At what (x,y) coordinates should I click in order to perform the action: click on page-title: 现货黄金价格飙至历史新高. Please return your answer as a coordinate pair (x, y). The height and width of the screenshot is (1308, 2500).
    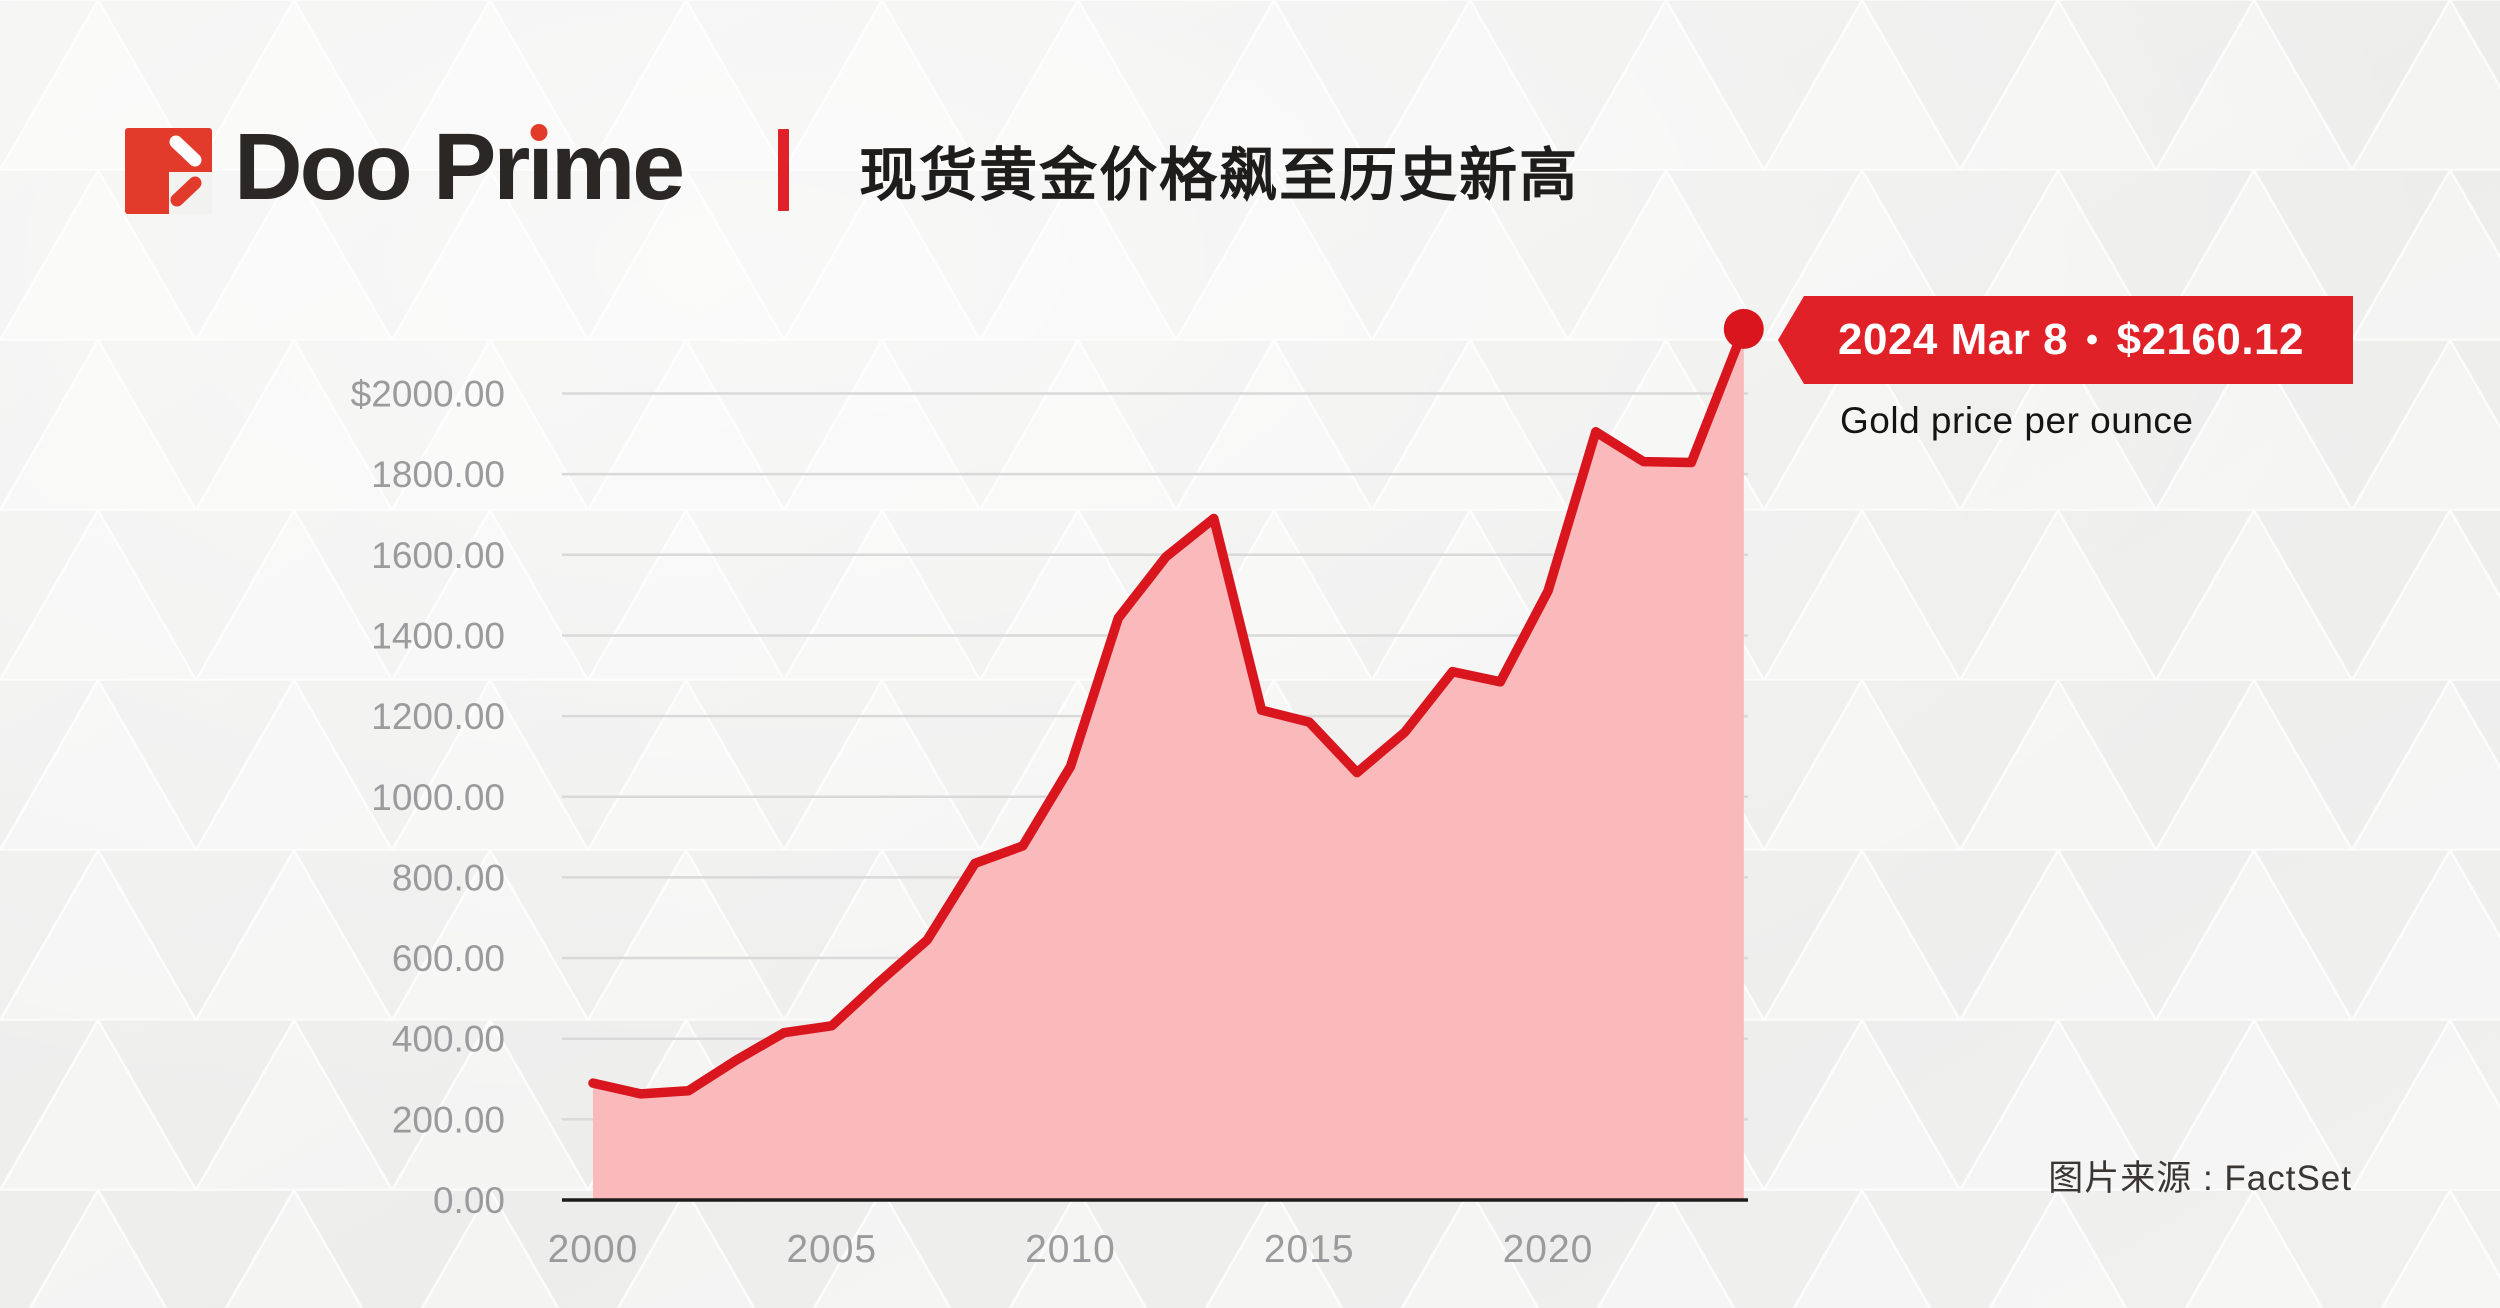
    Looking at the image, I should click on (1219, 175).